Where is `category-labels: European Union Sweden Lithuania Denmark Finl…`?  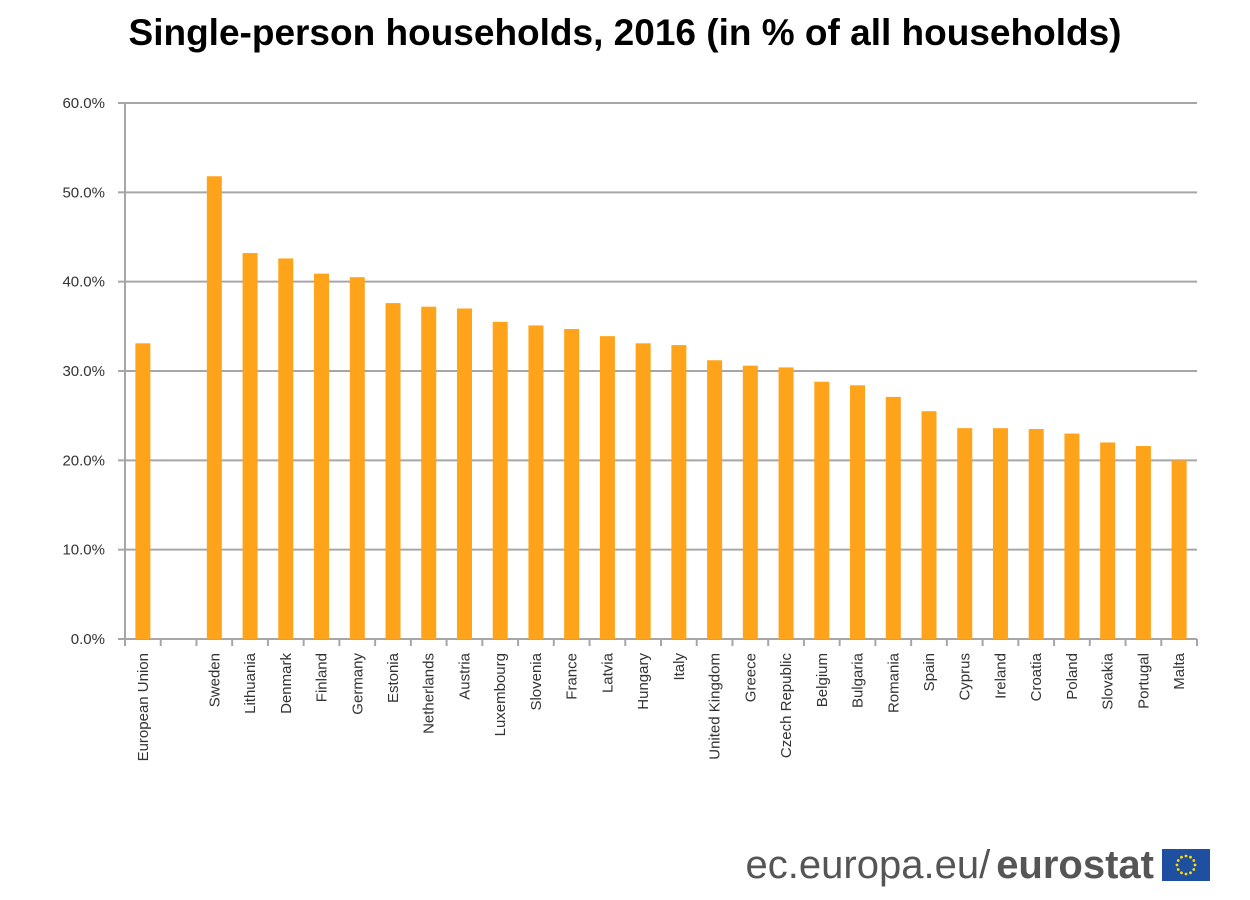
category-labels: European Union Sweden Lithuania Denmark Finl… is located at coordinates (661, 706).